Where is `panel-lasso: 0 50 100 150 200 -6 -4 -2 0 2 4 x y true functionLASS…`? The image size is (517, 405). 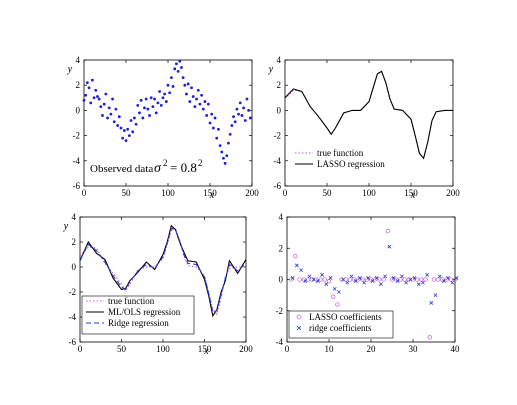 panel-lasso: 0 50 100 150 200 -6 -4 -2 0 2 4 x y true functionLASS… is located at coordinates (364, 128).